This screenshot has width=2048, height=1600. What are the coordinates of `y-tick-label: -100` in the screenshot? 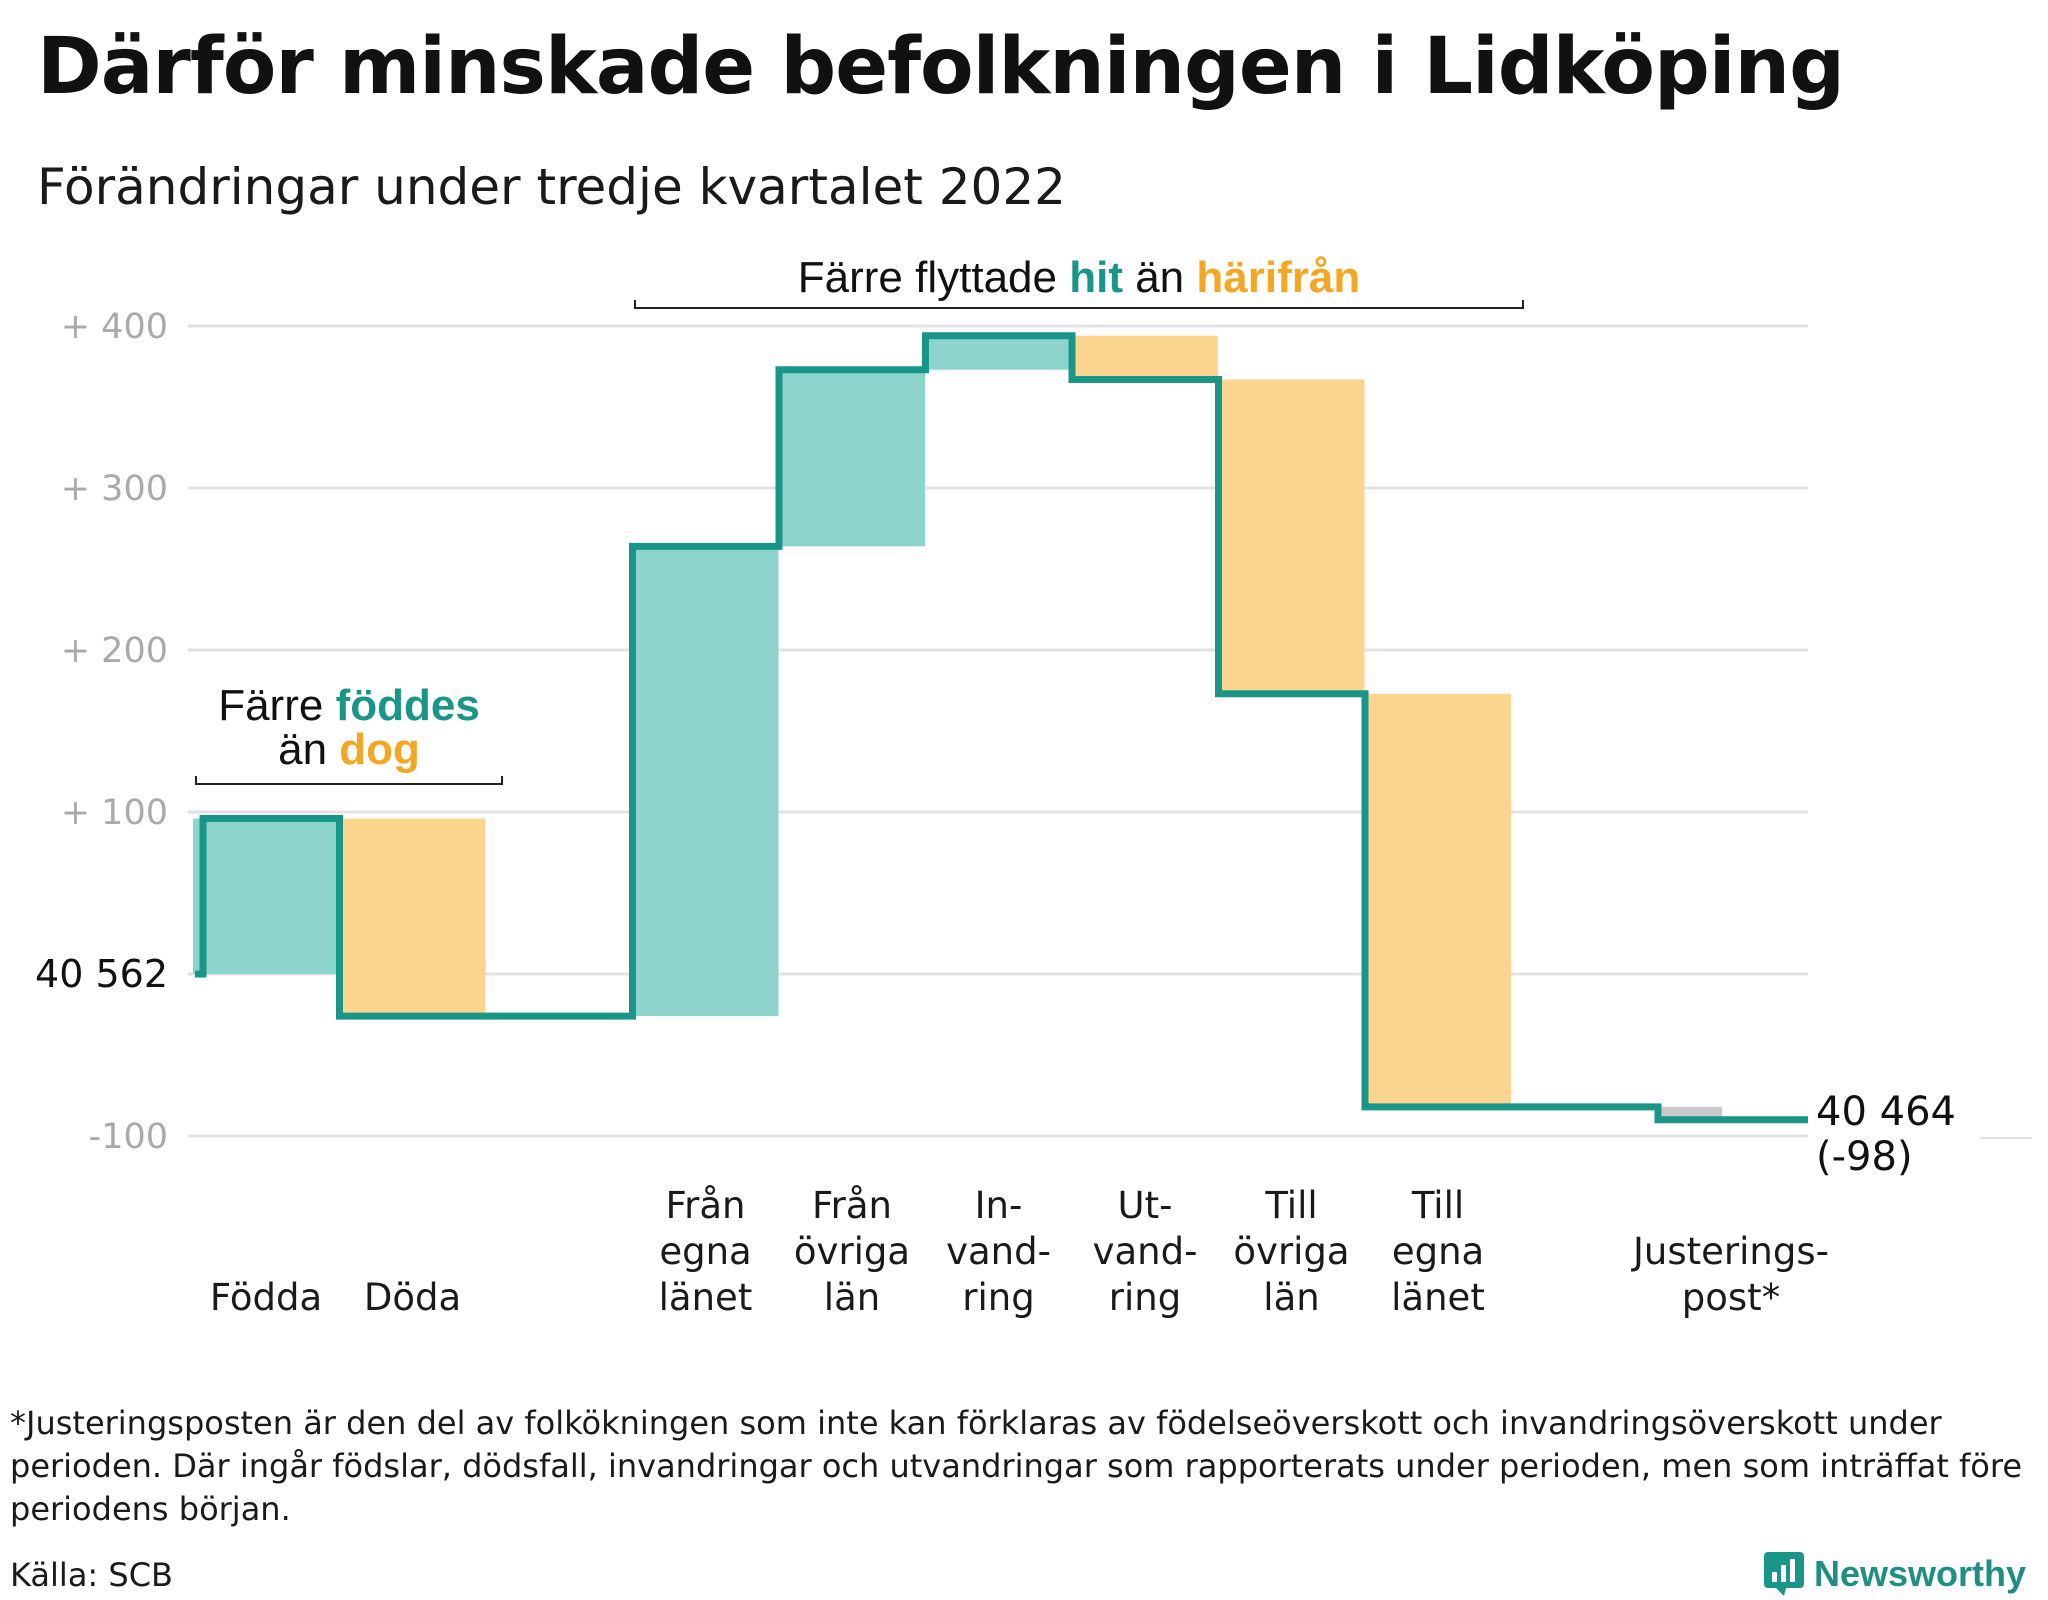 It's located at (128, 1137).